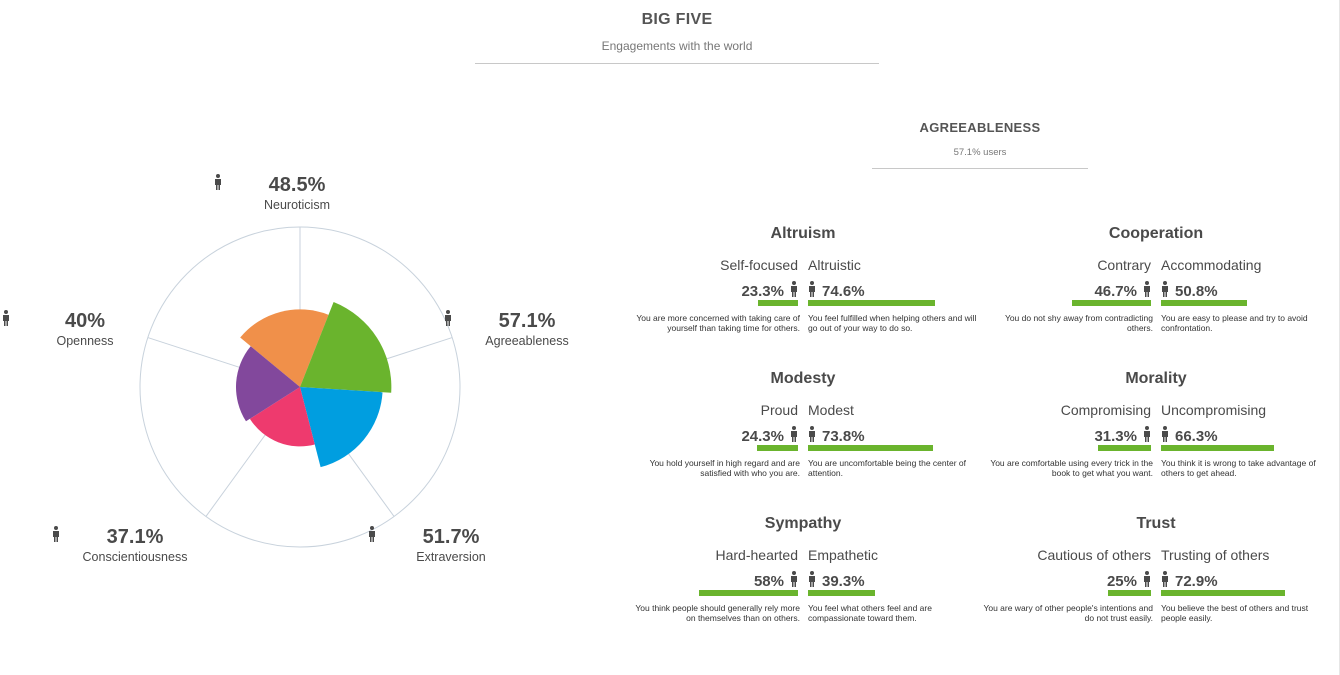 This screenshot has width=1340, height=675. I want to click on facet-left-percent: 58%, so click(776, 580).